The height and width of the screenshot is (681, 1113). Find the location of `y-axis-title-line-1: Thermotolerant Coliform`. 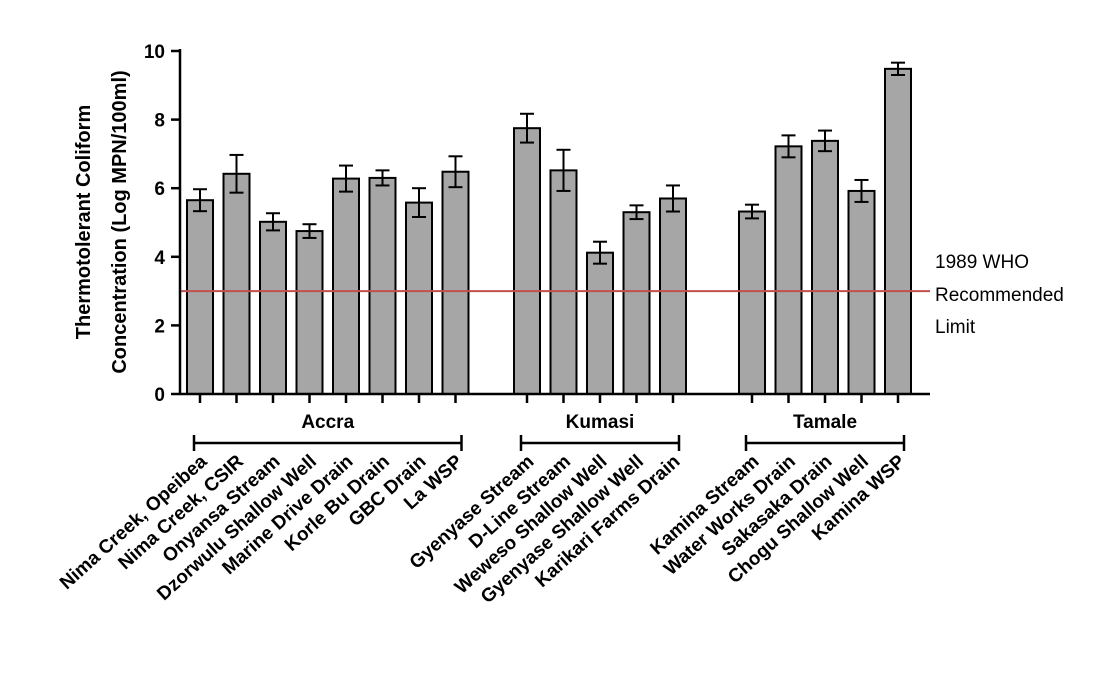

y-axis-title-line-1: Thermotolerant Coliform is located at coordinates (84, 222).